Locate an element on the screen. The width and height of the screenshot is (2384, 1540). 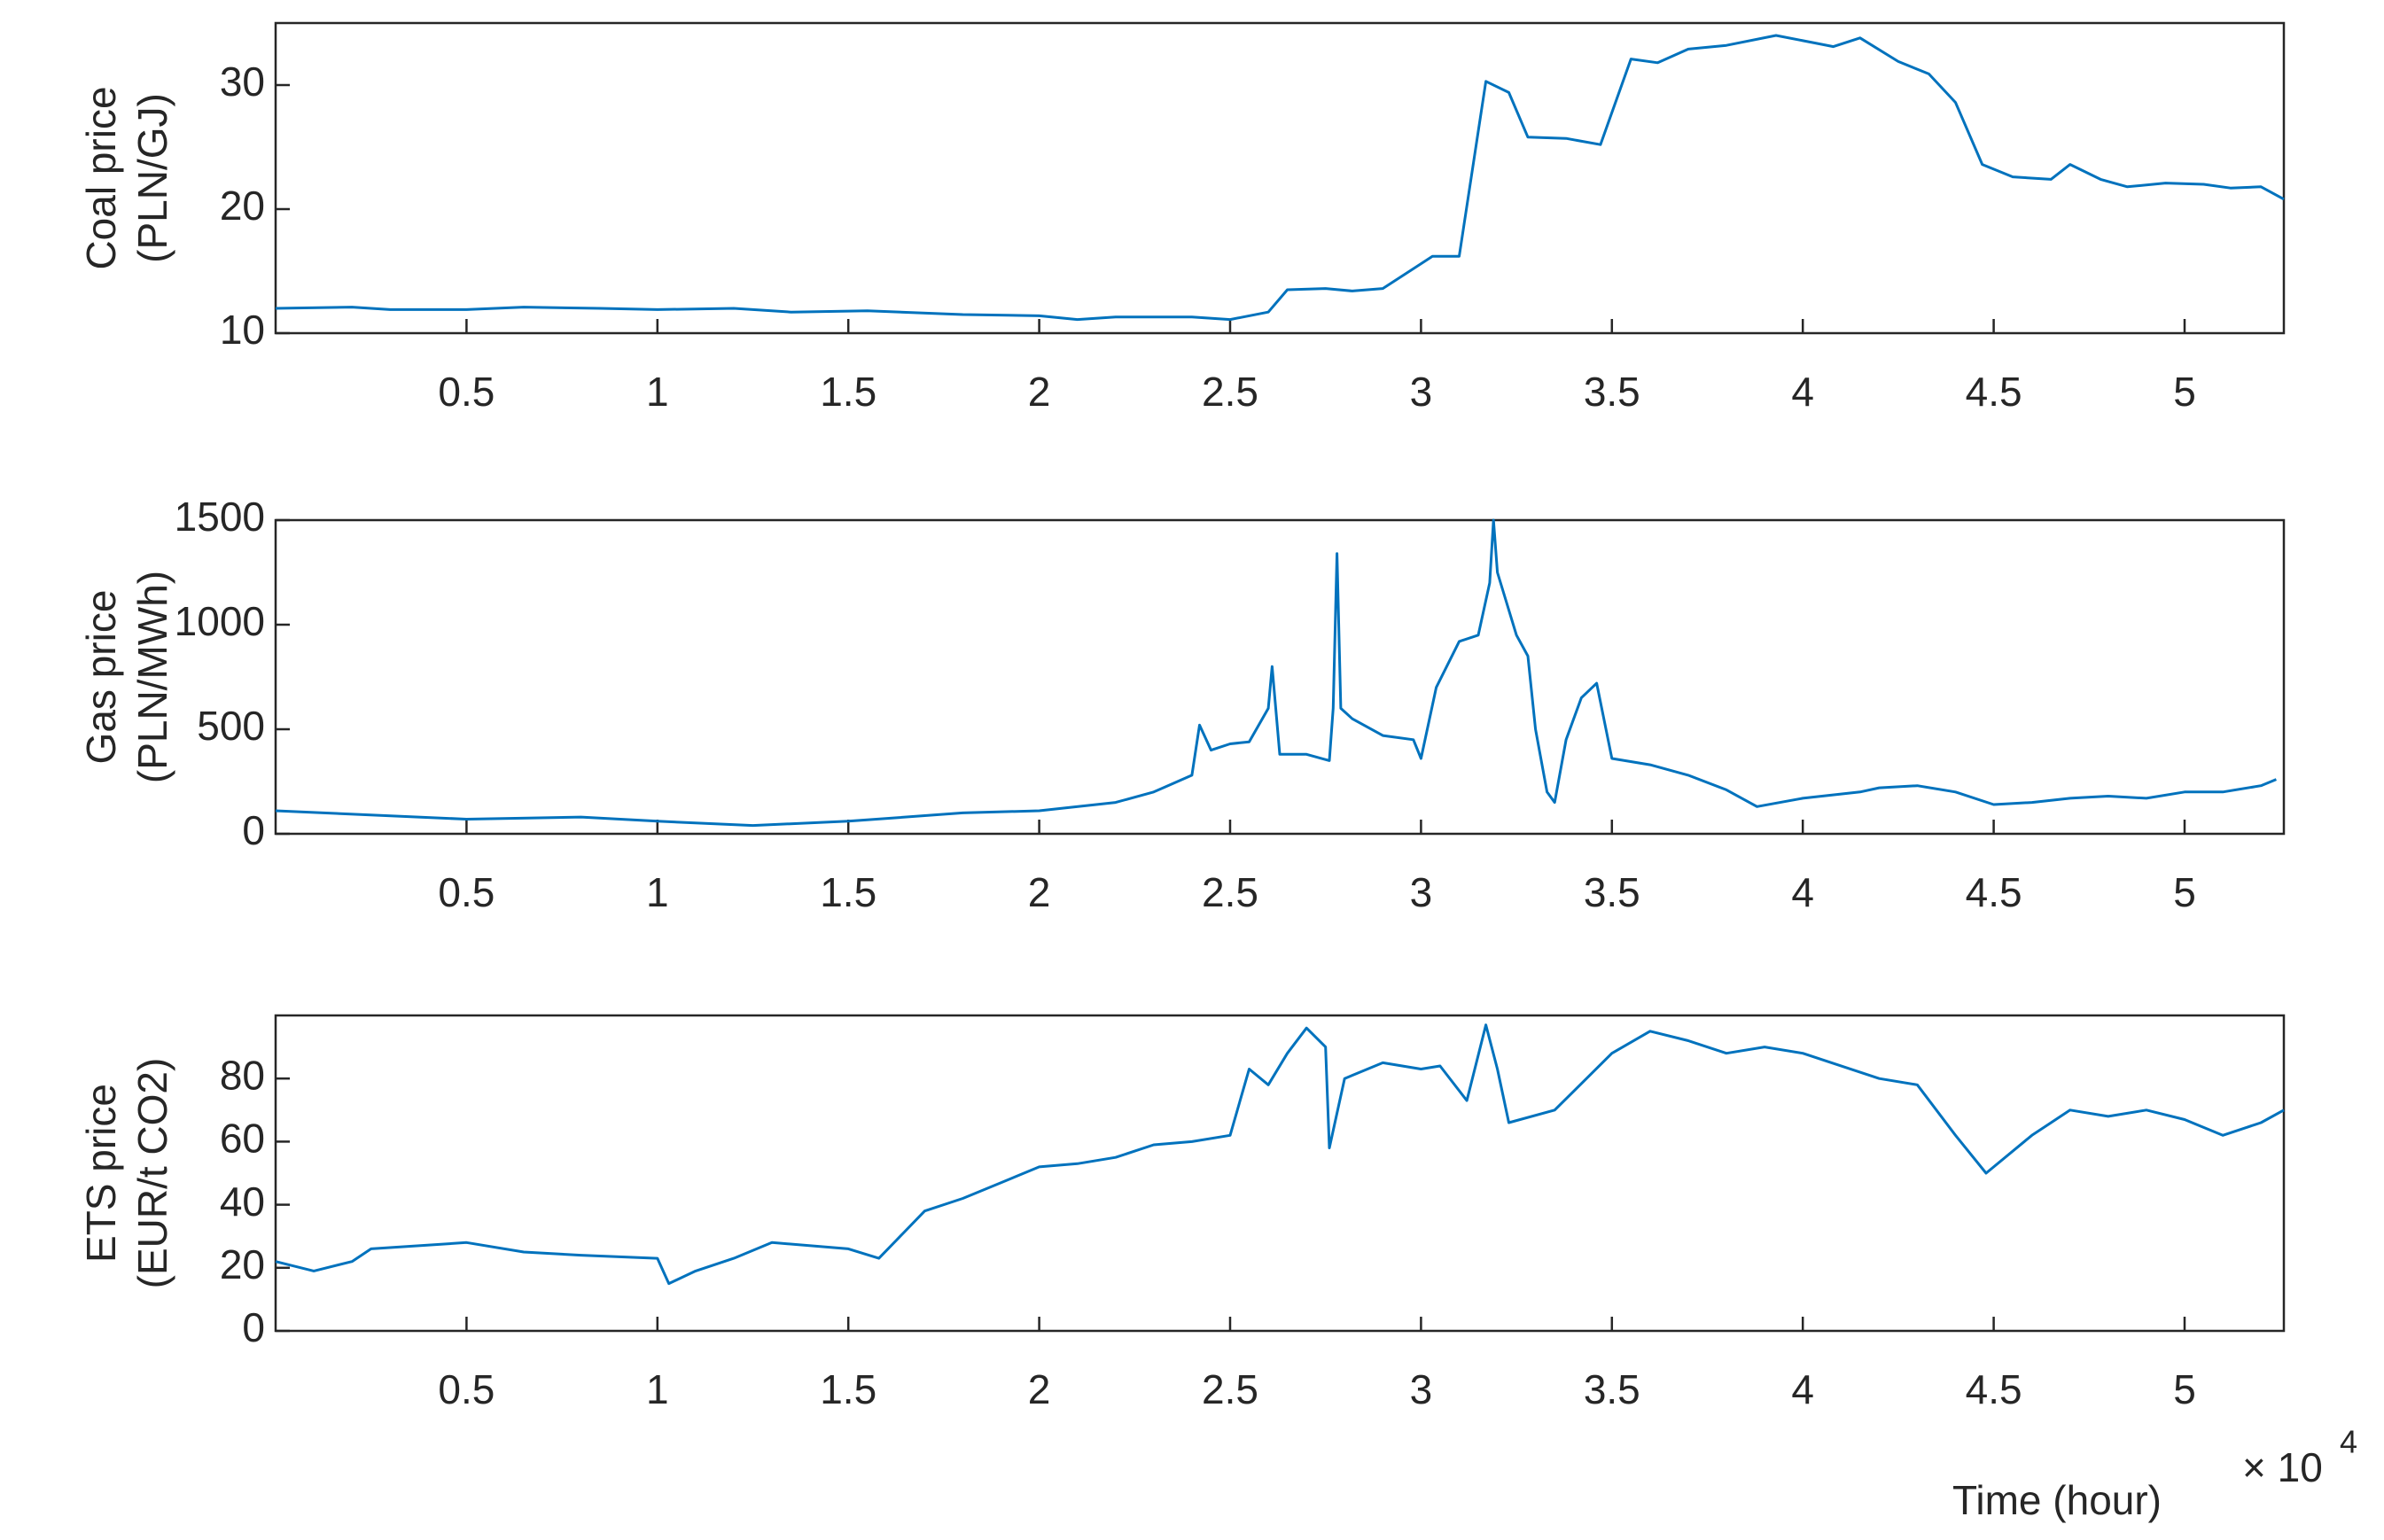
x-multiplier-power: 4 is located at coordinates (2348, 1442).